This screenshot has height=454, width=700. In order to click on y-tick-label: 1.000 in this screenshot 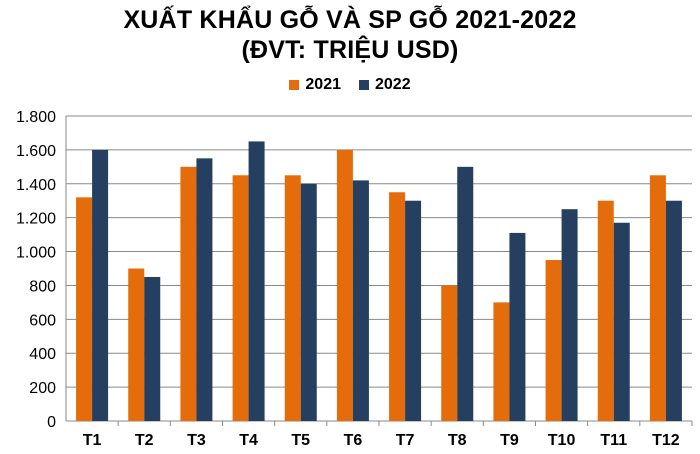, I will do `click(36, 253)`.